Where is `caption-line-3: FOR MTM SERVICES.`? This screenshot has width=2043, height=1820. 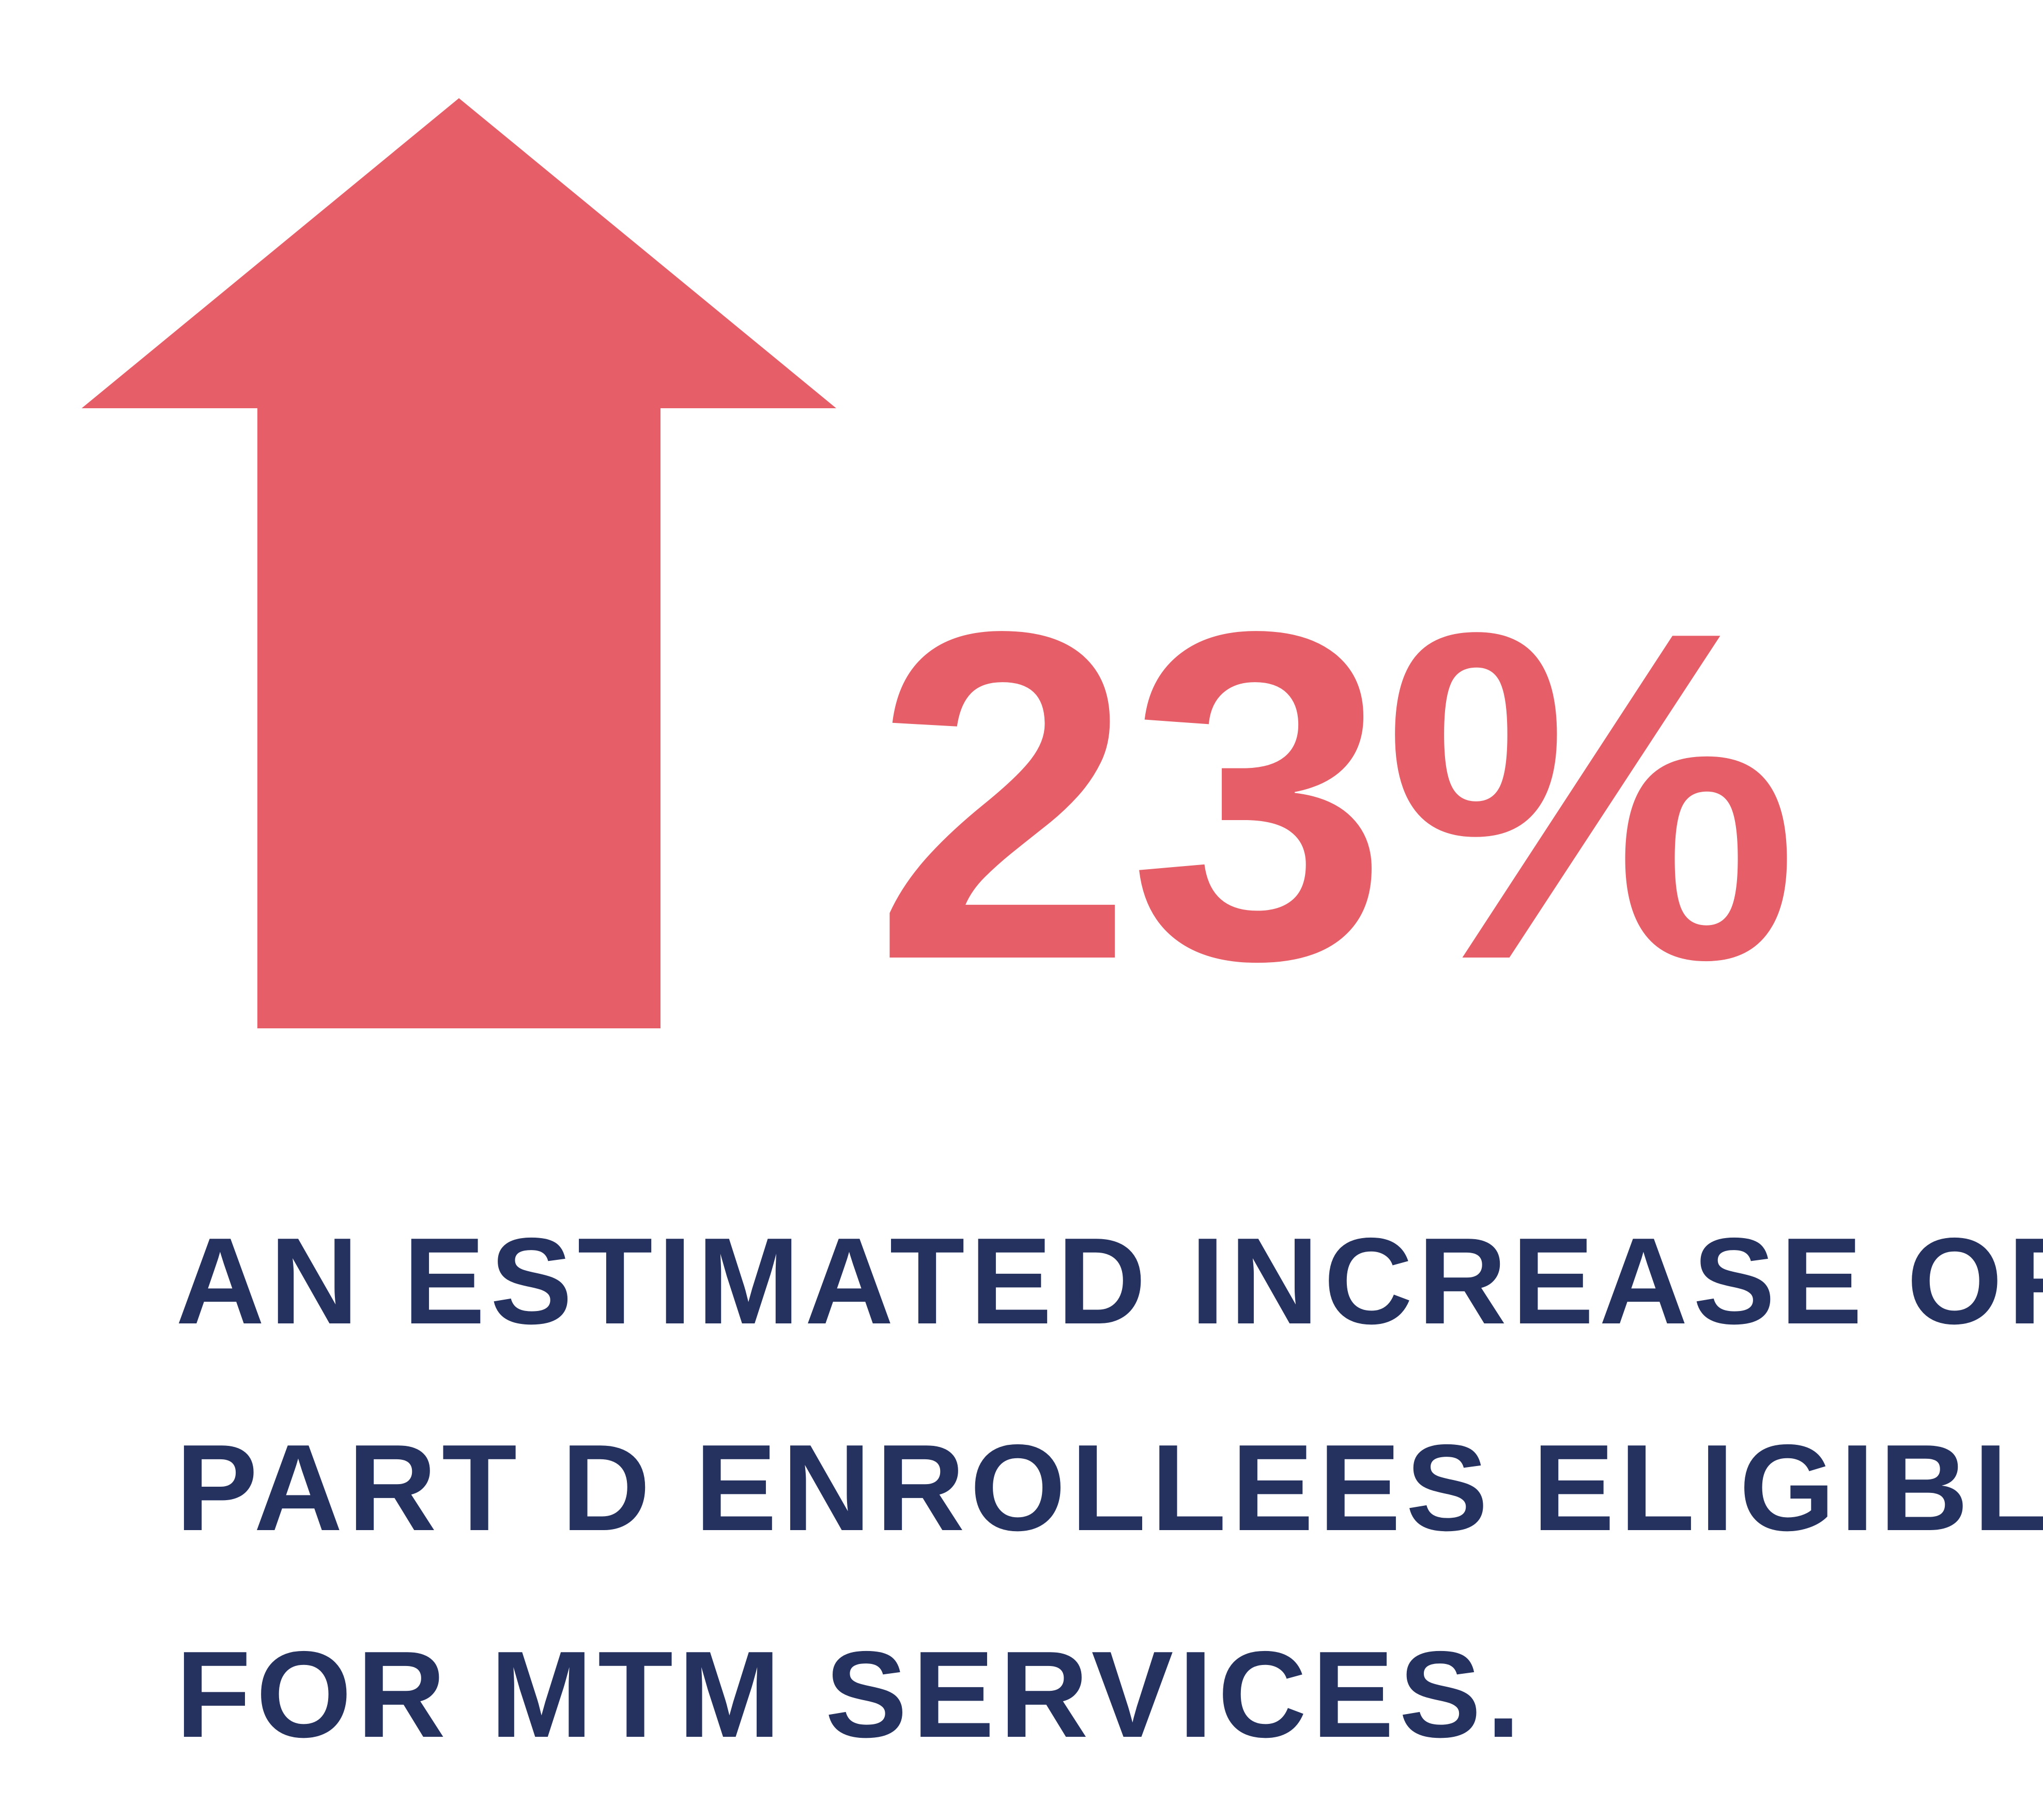 caption-line-3: FOR MTM SERVICES. is located at coordinates (851, 1694).